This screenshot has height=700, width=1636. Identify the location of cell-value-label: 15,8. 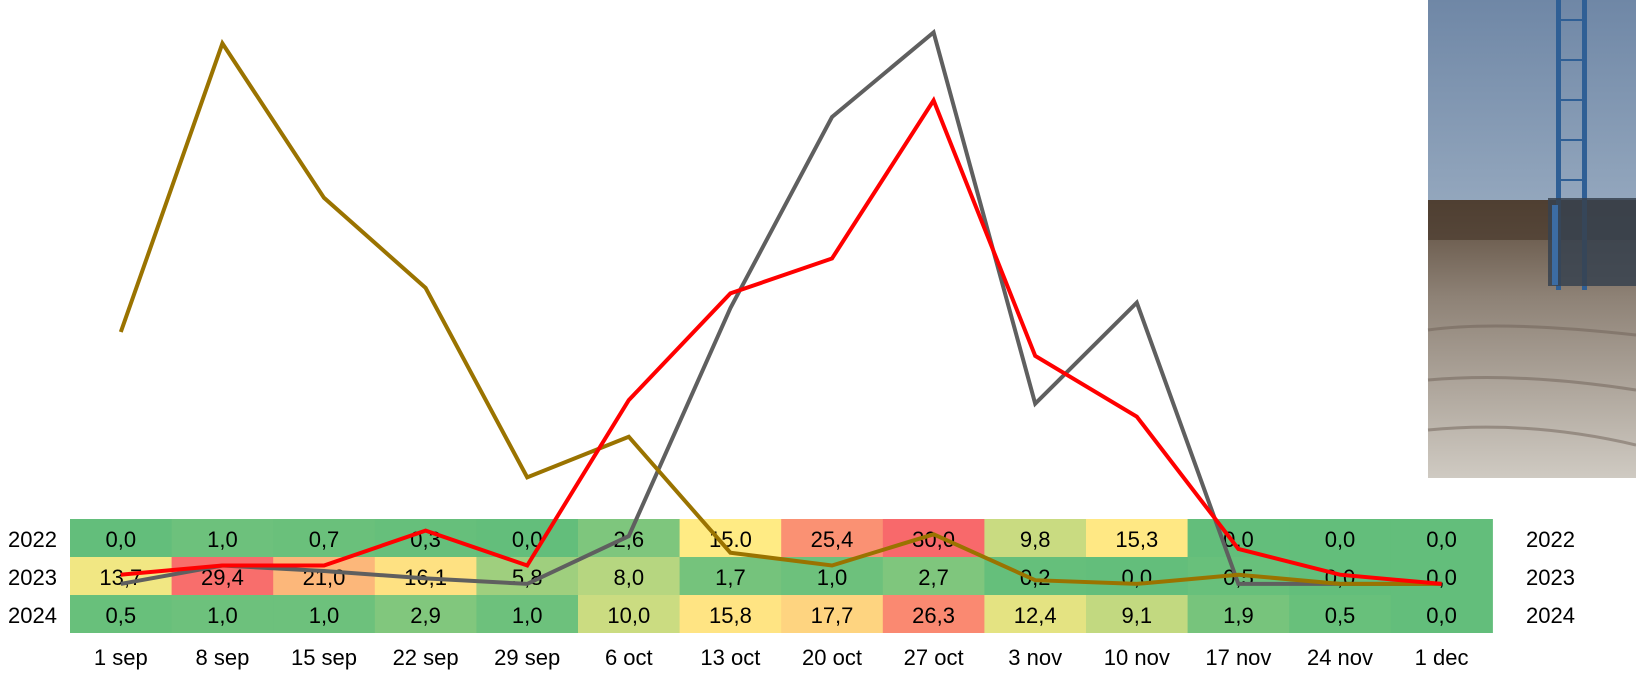
(730, 615).